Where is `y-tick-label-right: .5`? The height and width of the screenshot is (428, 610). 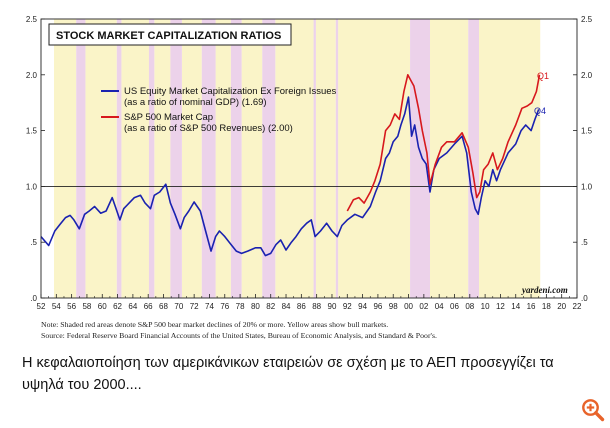 y-tick-label-right: .5 is located at coordinates (584, 242).